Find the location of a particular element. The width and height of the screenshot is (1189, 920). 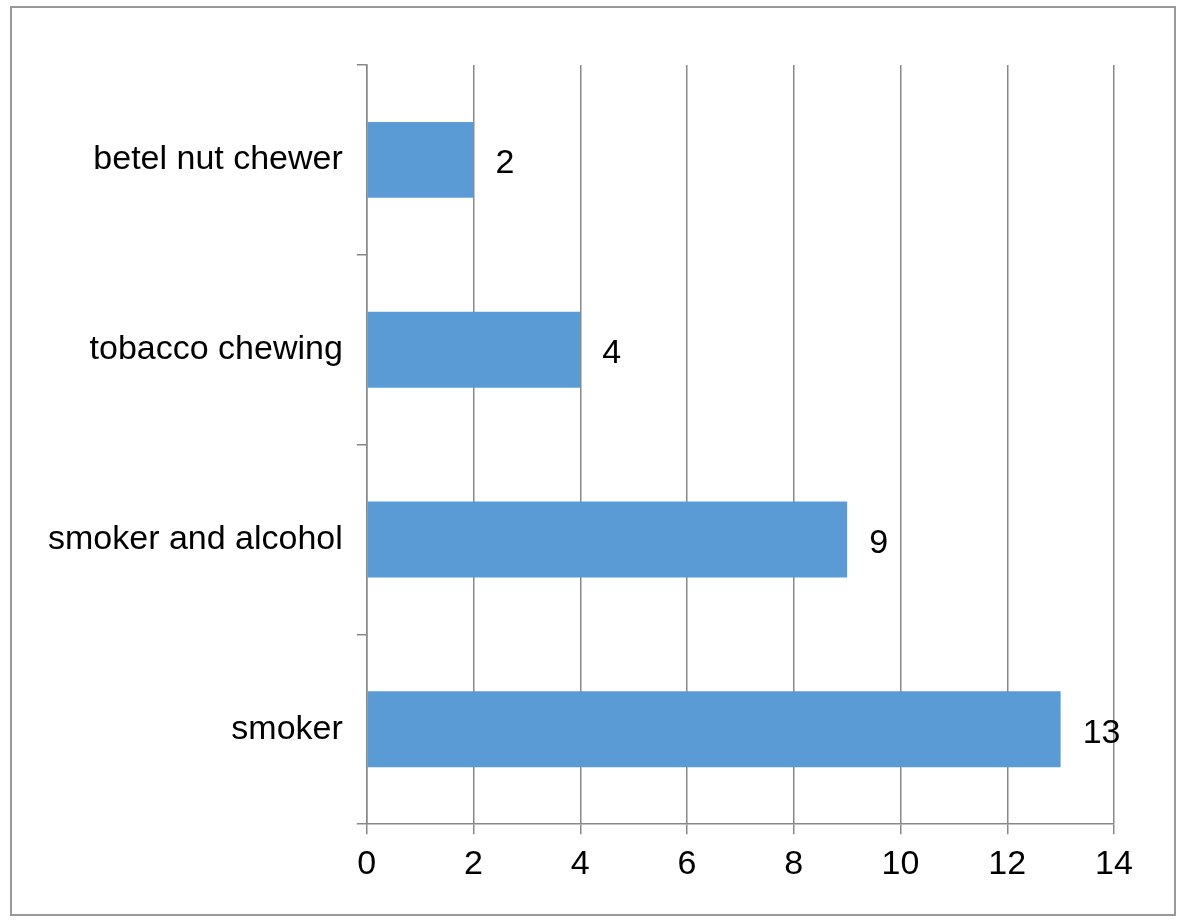

x-tick-label: 10 is located at coordinates (900, 861).